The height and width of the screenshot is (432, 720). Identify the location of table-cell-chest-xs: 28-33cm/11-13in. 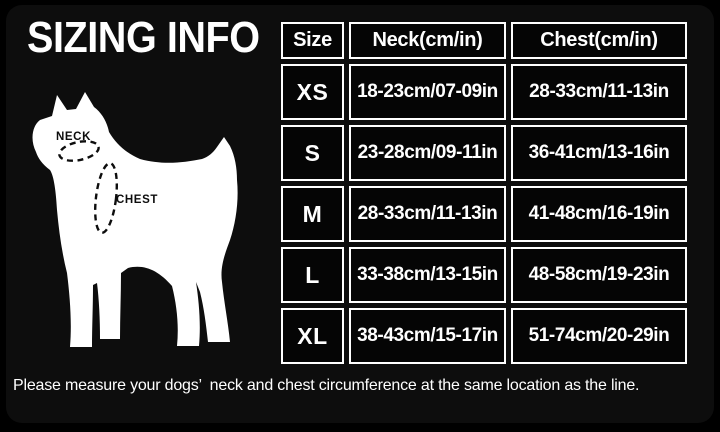
(599, 92).